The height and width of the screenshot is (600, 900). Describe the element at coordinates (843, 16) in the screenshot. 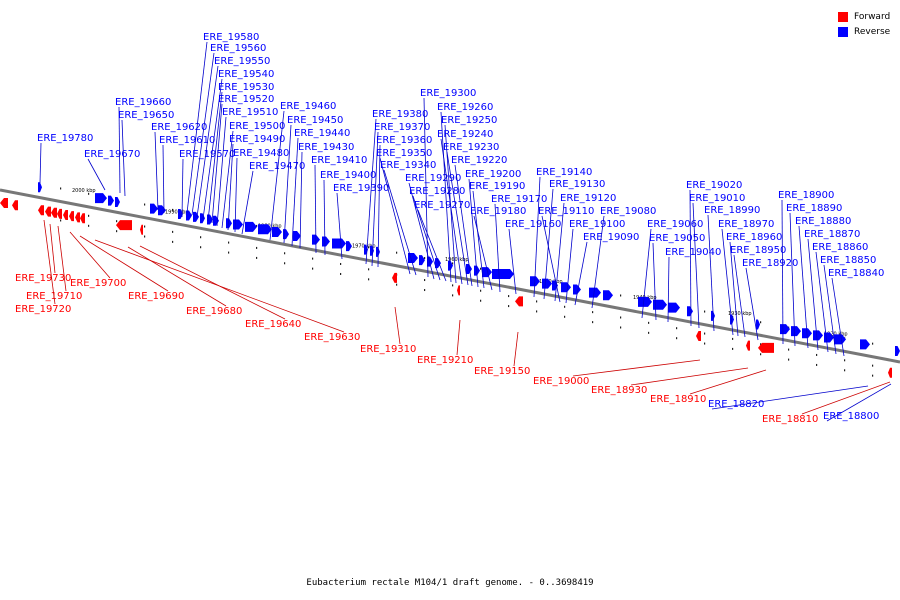

I see `forward-swatch` at that location.